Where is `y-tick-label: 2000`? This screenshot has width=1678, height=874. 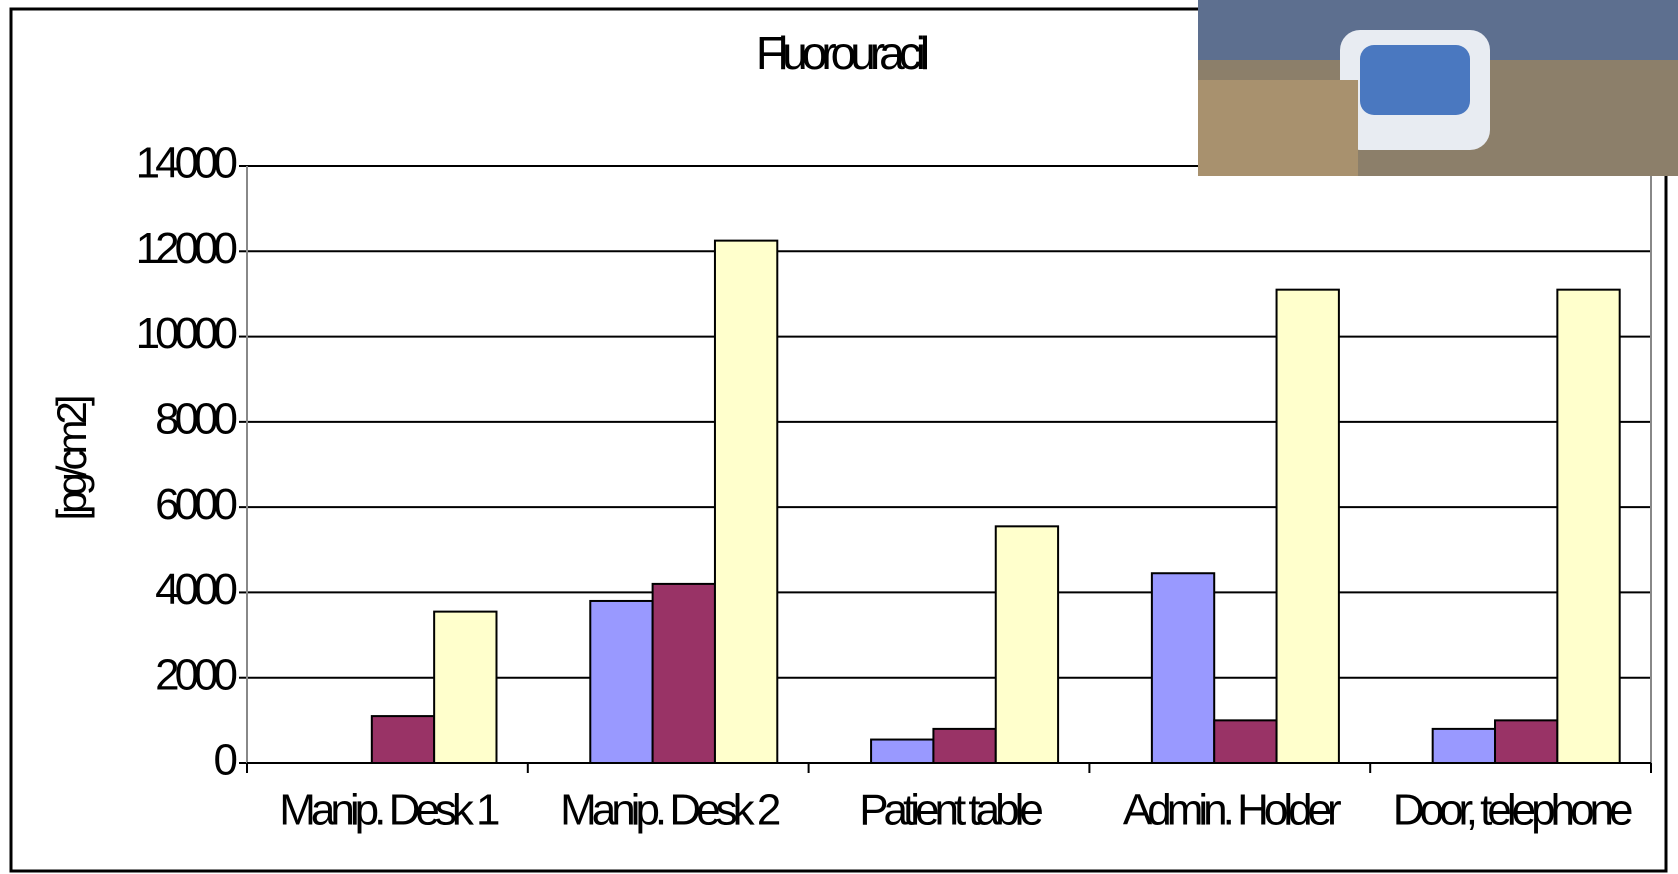 y-tick-label: 2000 is located at coordinates (195, 674).